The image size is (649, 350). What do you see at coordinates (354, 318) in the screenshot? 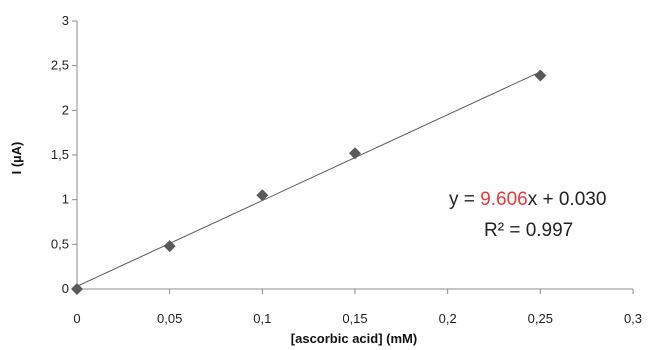
I see `x-tick-label: 0,15` at bounding box center [354, 318].